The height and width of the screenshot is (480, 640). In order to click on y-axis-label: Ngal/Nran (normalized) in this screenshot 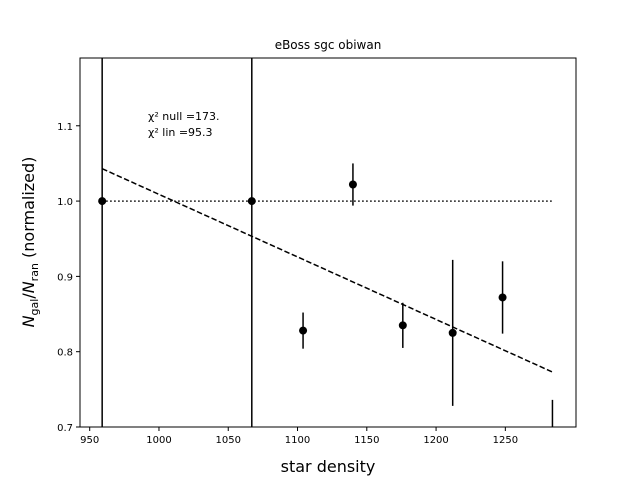, I will do `click(30, 242)`.